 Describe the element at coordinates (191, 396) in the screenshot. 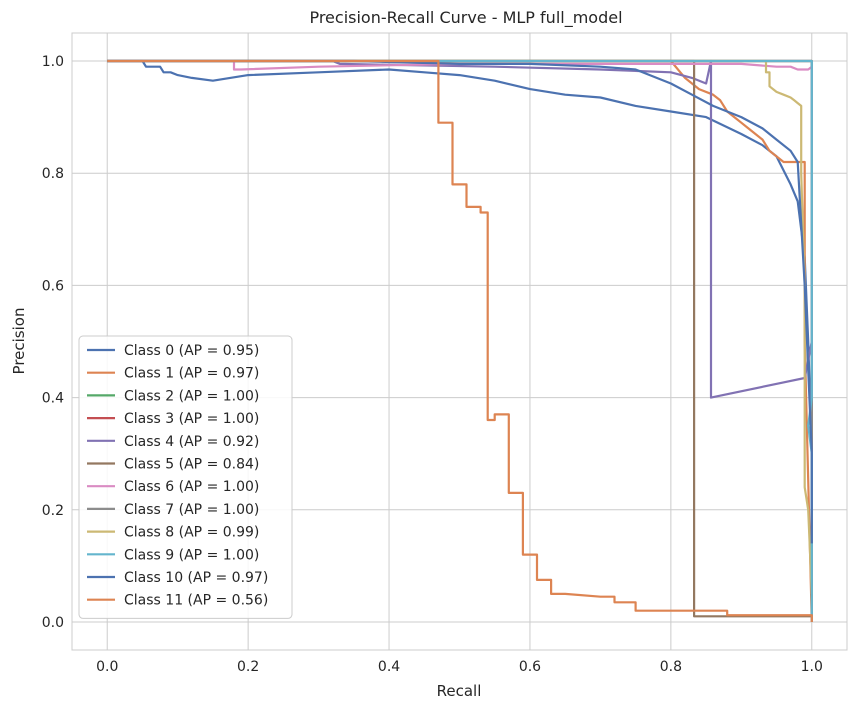

I see `legend-label: Class 2 (AP = 1.00)` at that location.